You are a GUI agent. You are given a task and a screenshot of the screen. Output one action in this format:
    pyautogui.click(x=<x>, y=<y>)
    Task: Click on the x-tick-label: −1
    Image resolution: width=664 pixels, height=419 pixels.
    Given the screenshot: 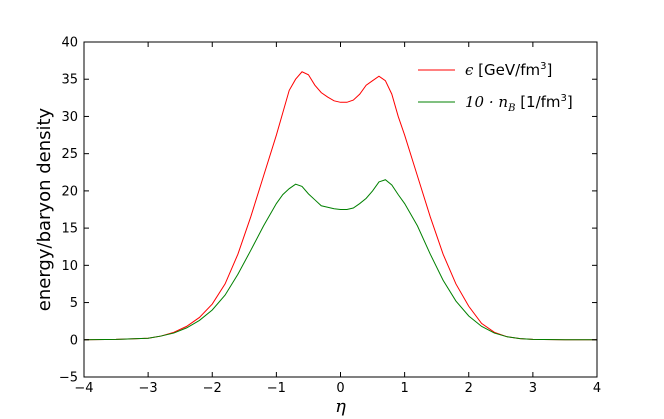 What is the action you would take?
    pyautogui.click(x=276, y=388)
    